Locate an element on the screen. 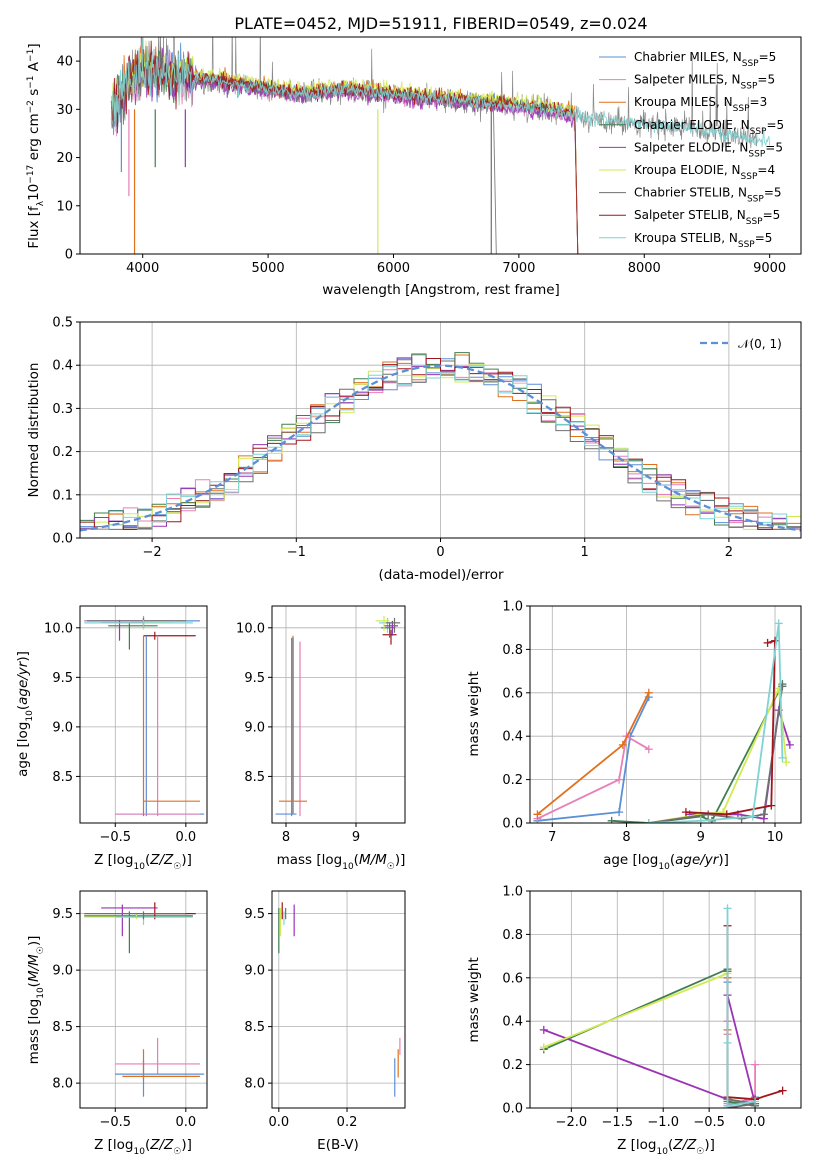 This screenshot has height=1170, width=819. data-point-chabrier_stelib is located at coordinates (741, 818).